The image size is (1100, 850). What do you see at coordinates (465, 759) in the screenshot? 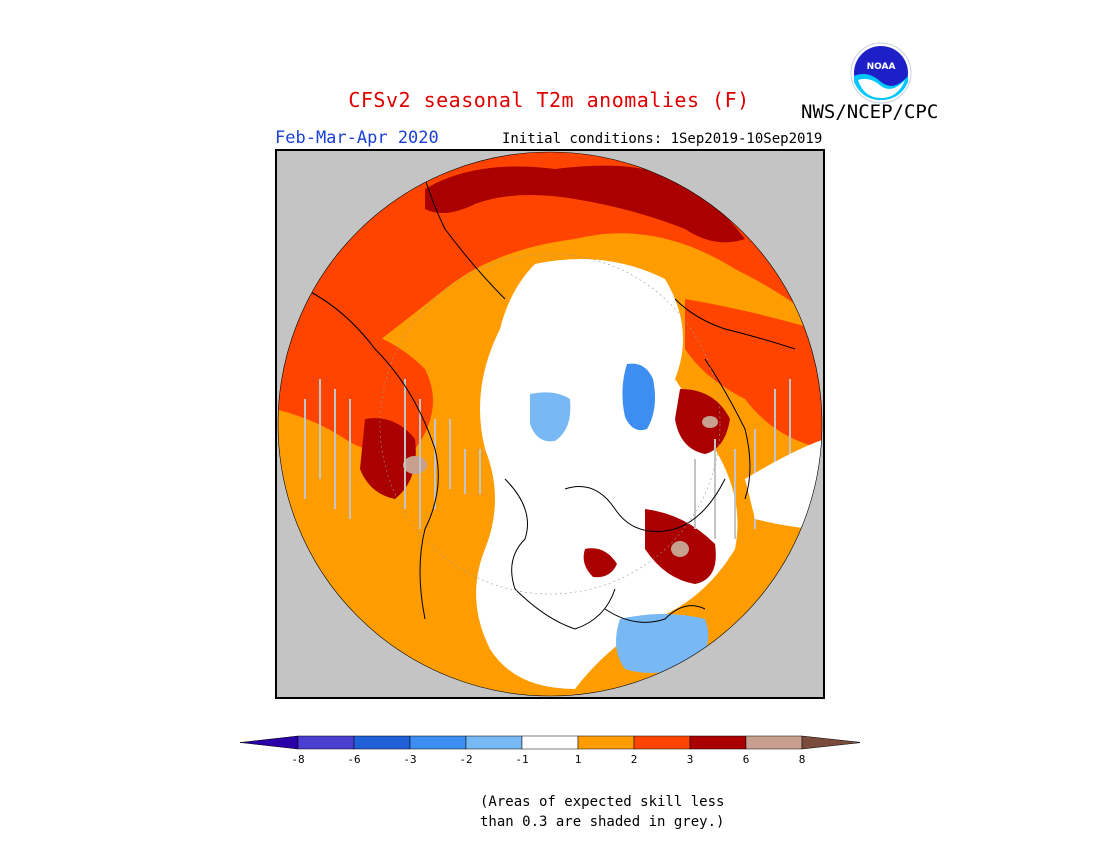
I see `legend-tick-label: -2` at bounding box center [465, 759].